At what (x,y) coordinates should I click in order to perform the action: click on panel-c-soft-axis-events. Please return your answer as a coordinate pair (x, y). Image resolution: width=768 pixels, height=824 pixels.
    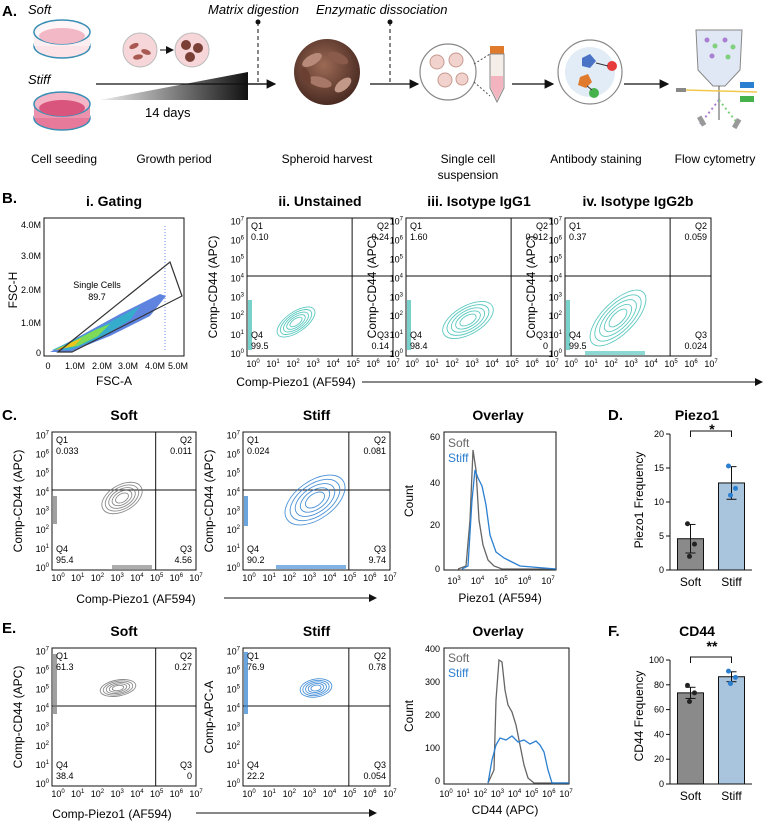
    Looking at the image, I should click on (55, 510).